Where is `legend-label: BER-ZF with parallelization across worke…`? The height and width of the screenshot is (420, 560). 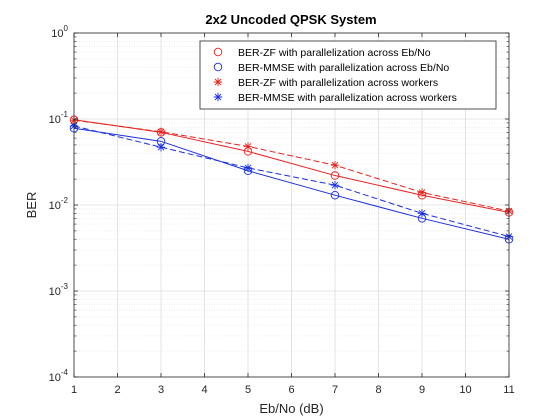 legend-label: BER-ZF with parallelization across worke… is located at coordinates (338, 83).